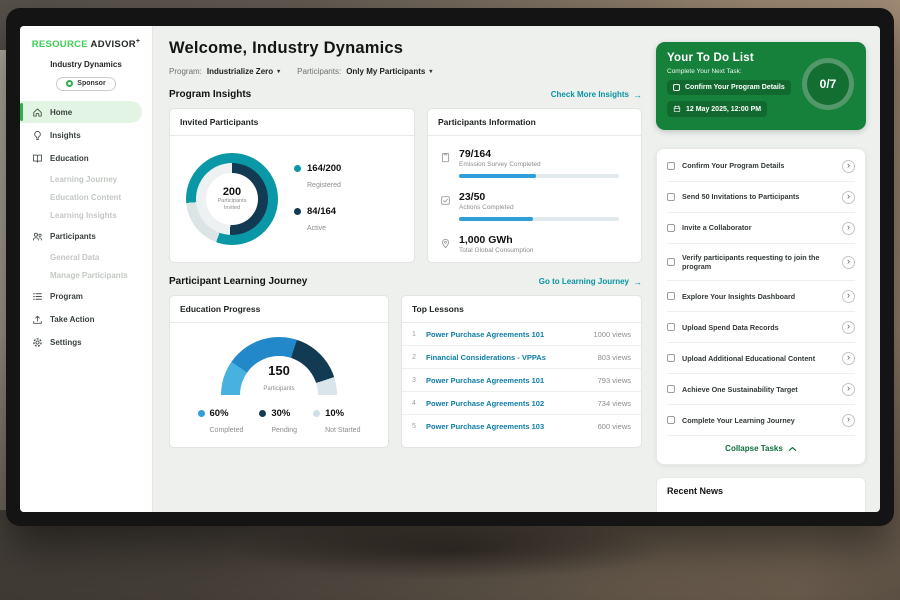 This screenshot has width=900, height=600. I want to click on go-to-learning-journey-link: Go to Learning Journey →, so click(590, 282).